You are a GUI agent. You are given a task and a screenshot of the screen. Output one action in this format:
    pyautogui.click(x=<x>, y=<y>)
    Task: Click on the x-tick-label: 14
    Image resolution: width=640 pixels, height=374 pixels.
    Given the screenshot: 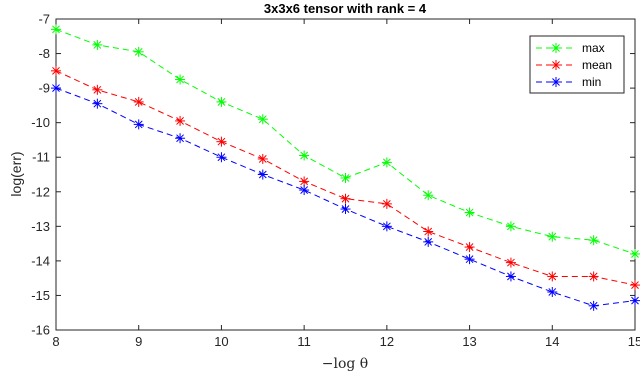 What is the action you would take?
    pyautogui.click(x=552, y=341)
    